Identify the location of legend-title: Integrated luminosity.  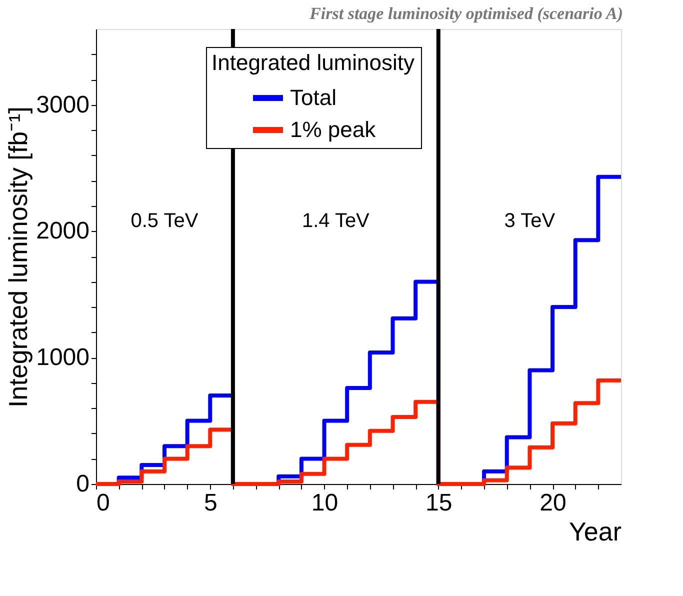
(313, 62).